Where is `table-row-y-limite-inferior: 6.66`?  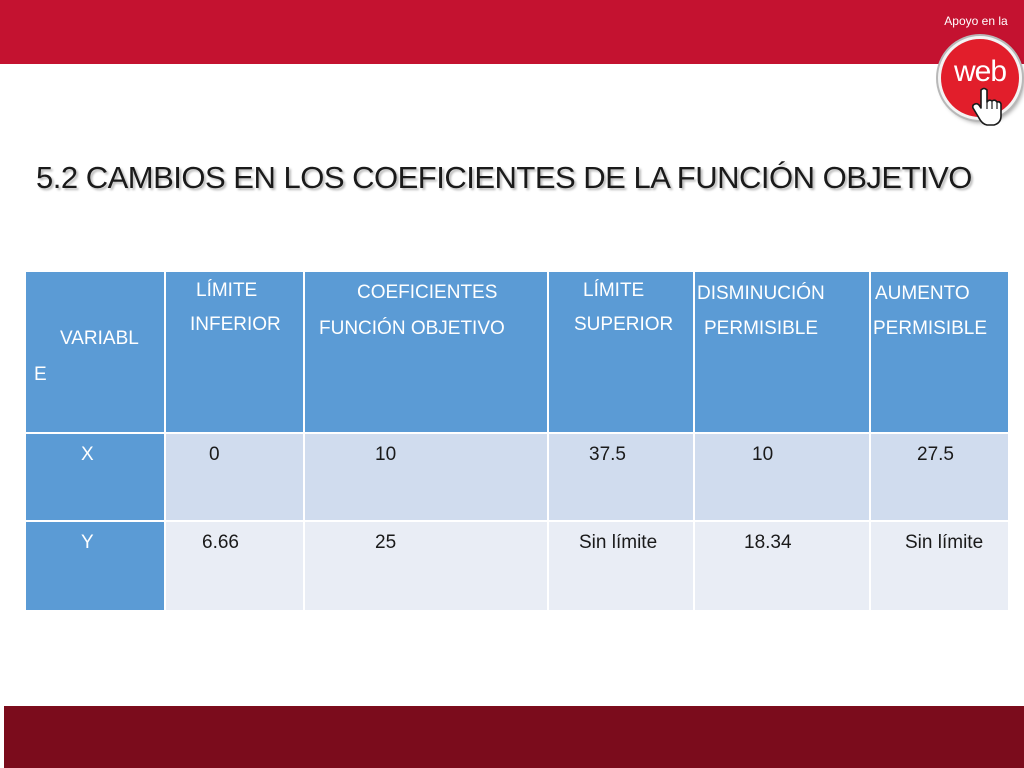 table-row-y-limite-inferior: 6.66 is located at coordinates (234, 566).